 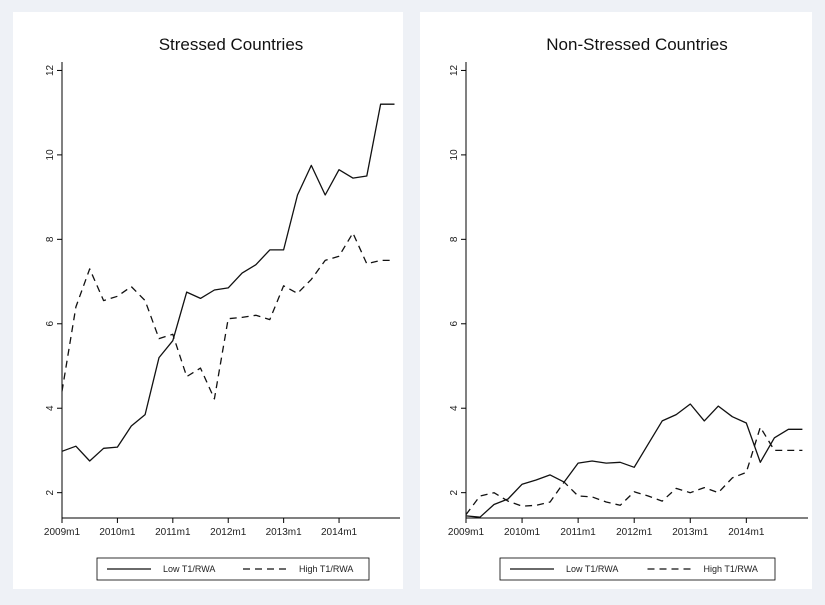 I want to click on series-line-low-t1-rwa, so click(x=634, y=460).